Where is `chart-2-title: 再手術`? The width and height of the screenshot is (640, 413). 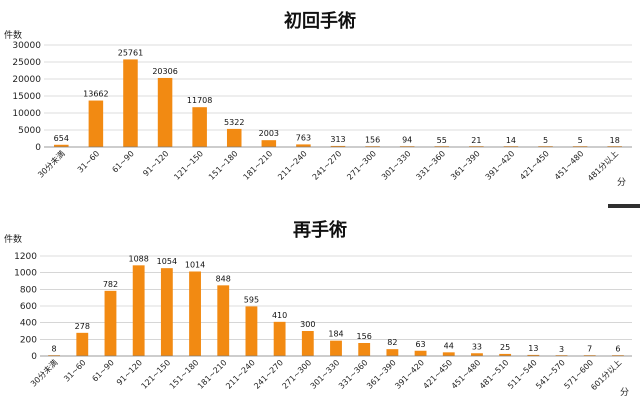
chart-2-title: 再手術 is located at coordinates (320, 230).